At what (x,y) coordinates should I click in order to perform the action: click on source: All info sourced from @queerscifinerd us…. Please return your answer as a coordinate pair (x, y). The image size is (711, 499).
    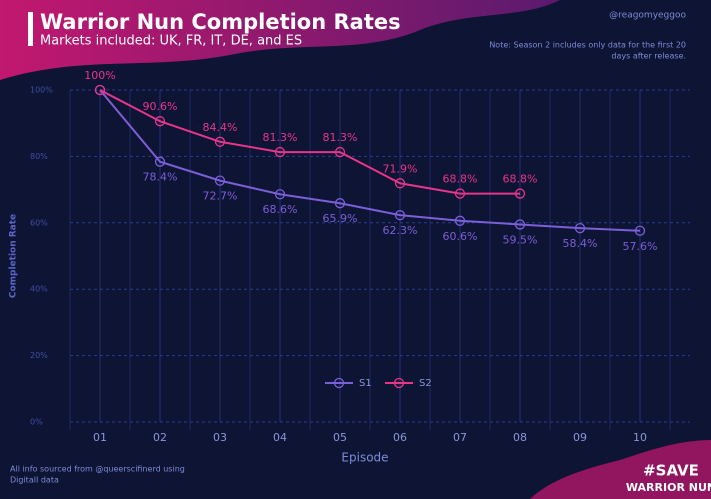
    Looking at the image, I should click on (97, 469).